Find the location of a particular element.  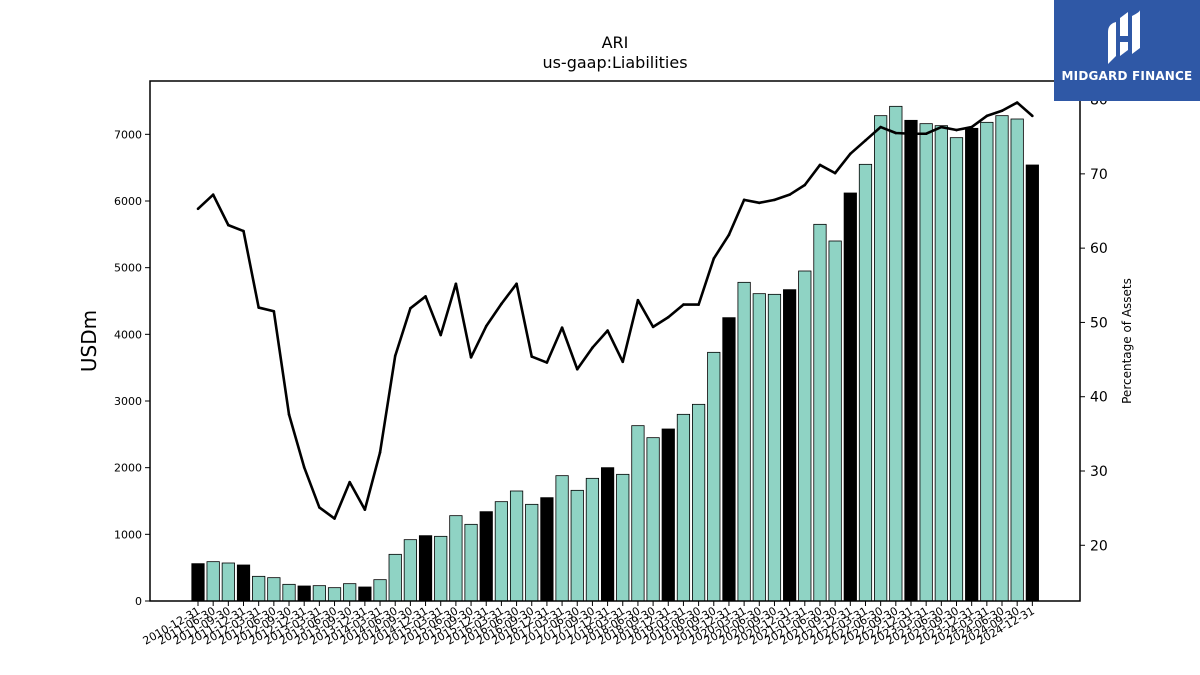

y2-tick-label-70: 70 is located at coordinates (1099, 175).